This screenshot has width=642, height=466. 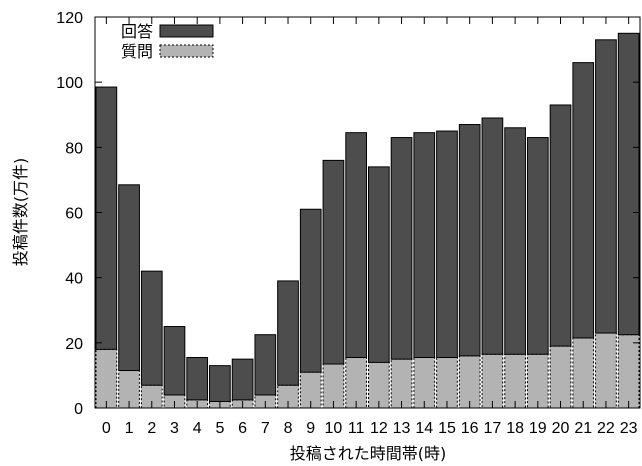 I want to click on y-axis-title-group: 投稿件数(万件), so click(x=20, y=212).